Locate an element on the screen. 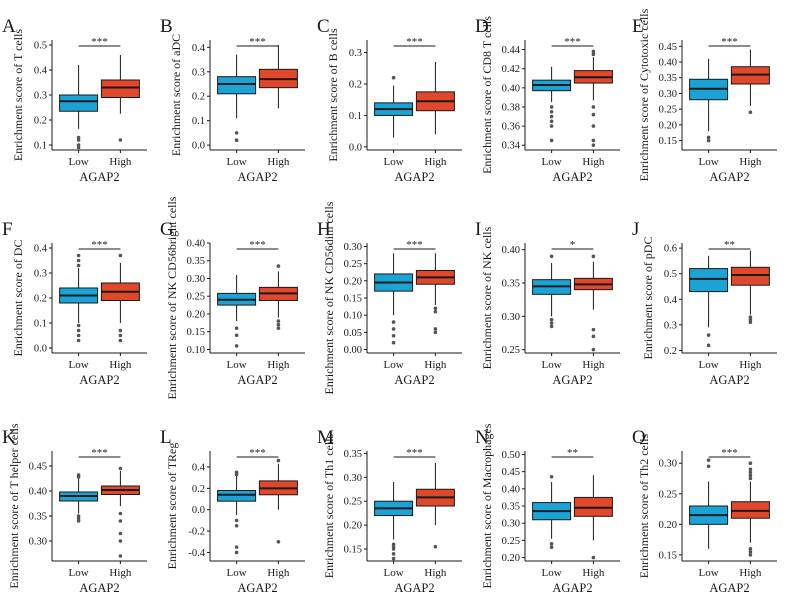 The height and width of the screenshot is (595, 790). panel-letter: N is located at coordinates (482, 437).